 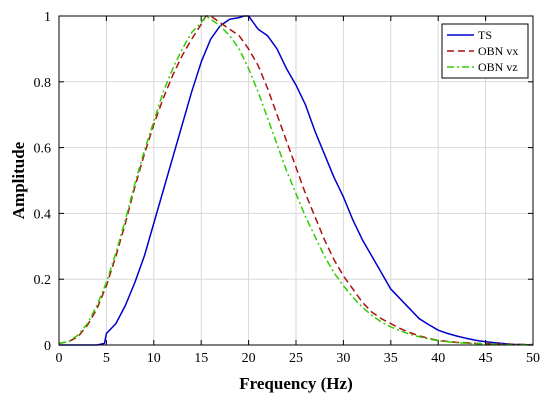 What do you see at coordinates (438, 358) in the screenshot?
I see `x-tick-label: 40` at bounding box center [438, 358].